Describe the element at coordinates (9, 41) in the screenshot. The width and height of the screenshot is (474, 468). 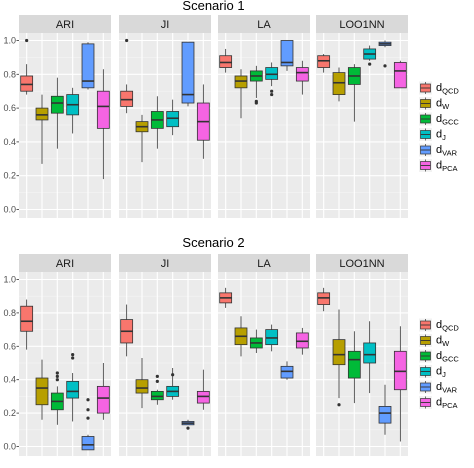
I see `y-tick-label: 1.0` at that location.